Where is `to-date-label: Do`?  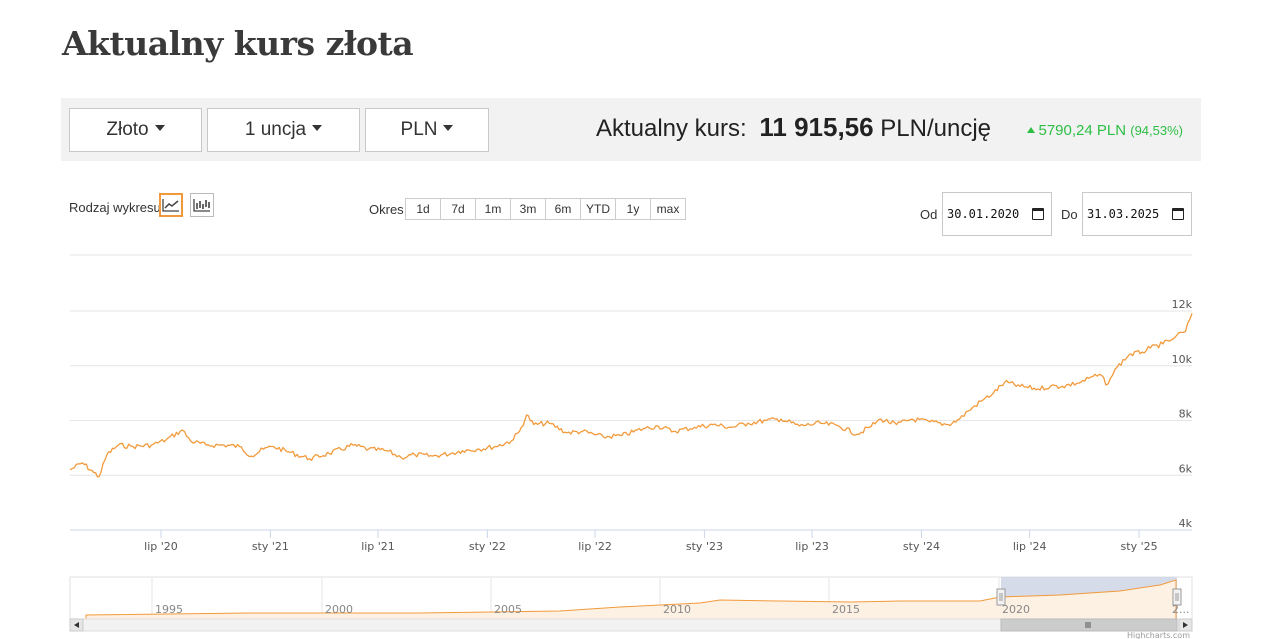 to-date-label: Do is located at coordinates (1069, 214).